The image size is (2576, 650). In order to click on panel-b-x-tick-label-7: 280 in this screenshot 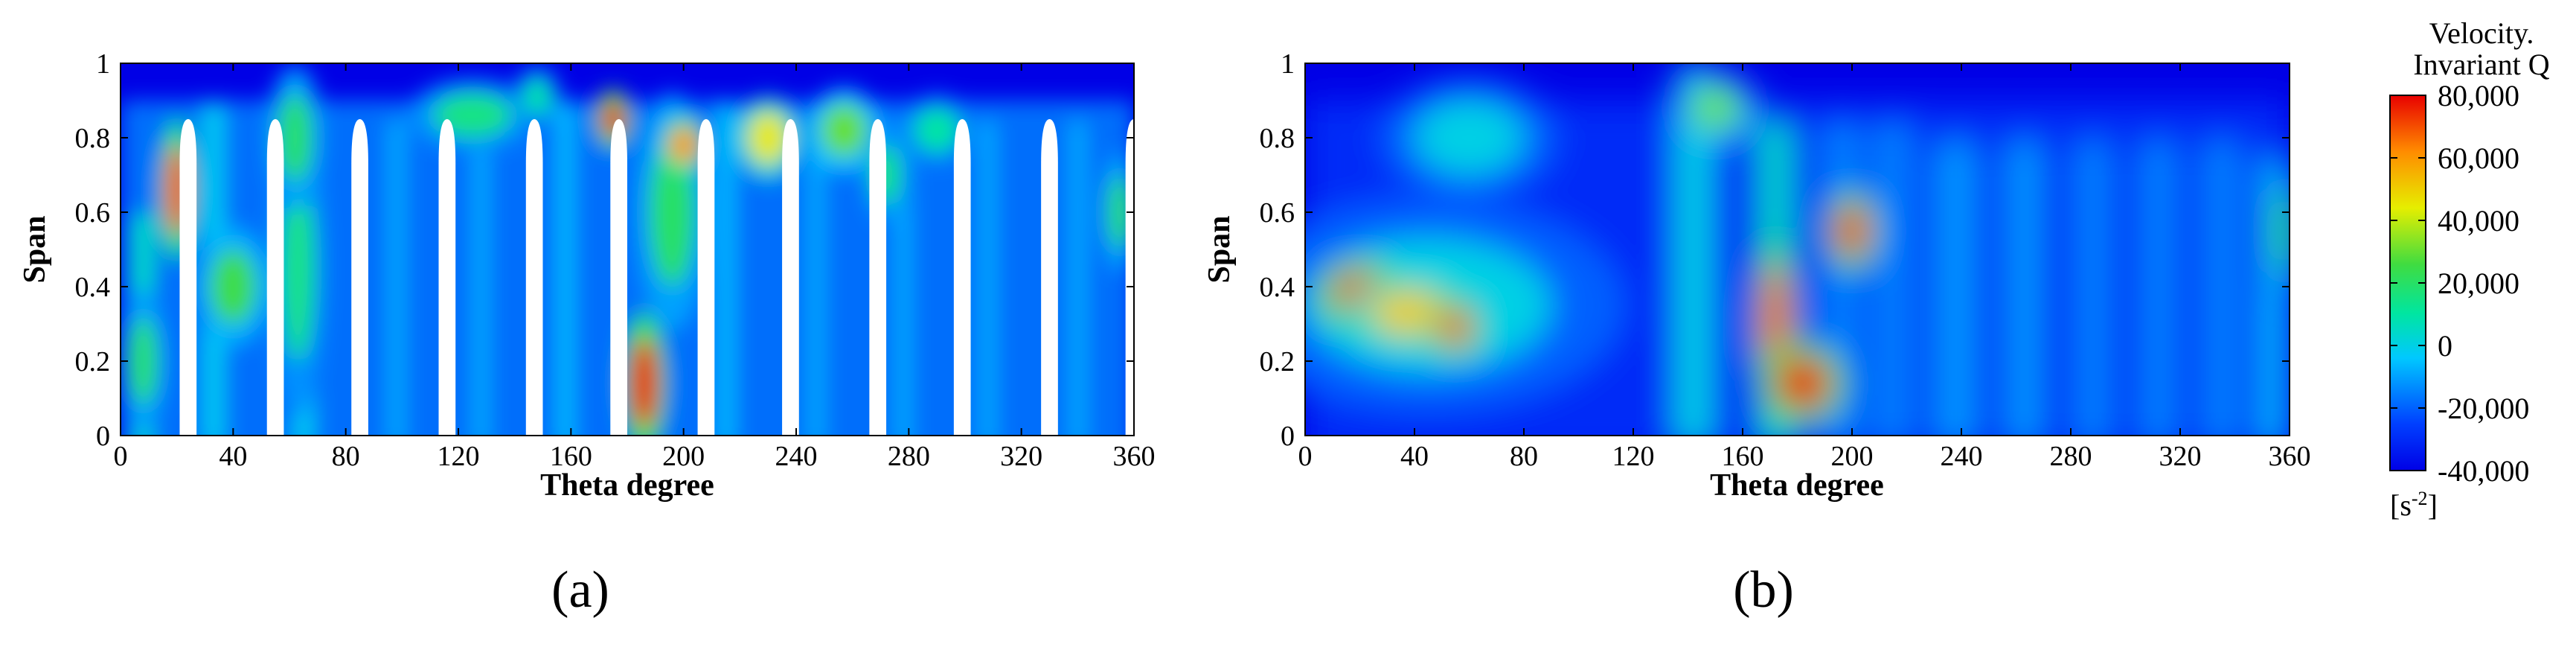, I will do `click(2071, 456)`.